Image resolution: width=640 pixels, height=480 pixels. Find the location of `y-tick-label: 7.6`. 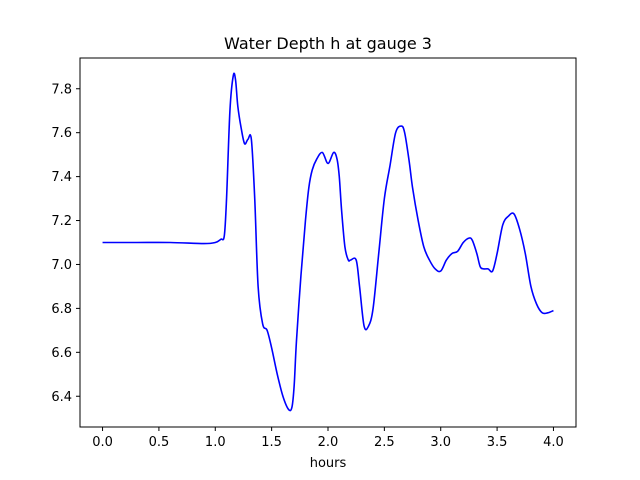

y-tick-label: 7.6 is located at coordinates (61, 133).